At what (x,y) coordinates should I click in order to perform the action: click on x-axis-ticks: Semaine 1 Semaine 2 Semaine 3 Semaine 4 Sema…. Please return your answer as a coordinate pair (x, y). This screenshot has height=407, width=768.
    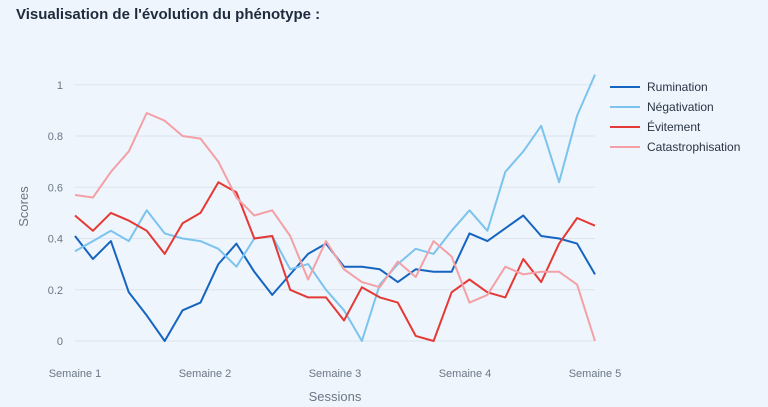
    Looking at the image, I should click on (335, 374).